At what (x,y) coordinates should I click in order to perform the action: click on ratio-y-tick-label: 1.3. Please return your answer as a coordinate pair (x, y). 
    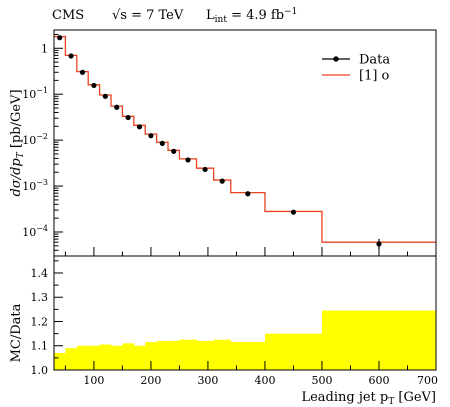
    Looking at the image, I should click on (40, 297).